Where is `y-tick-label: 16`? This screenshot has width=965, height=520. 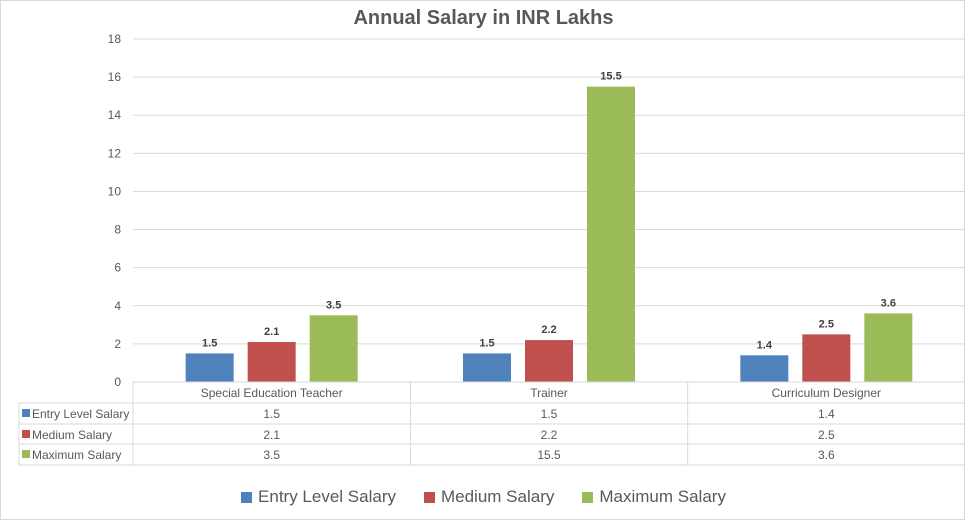
y-tick-label: 16 is located at coordinates (115, 77).